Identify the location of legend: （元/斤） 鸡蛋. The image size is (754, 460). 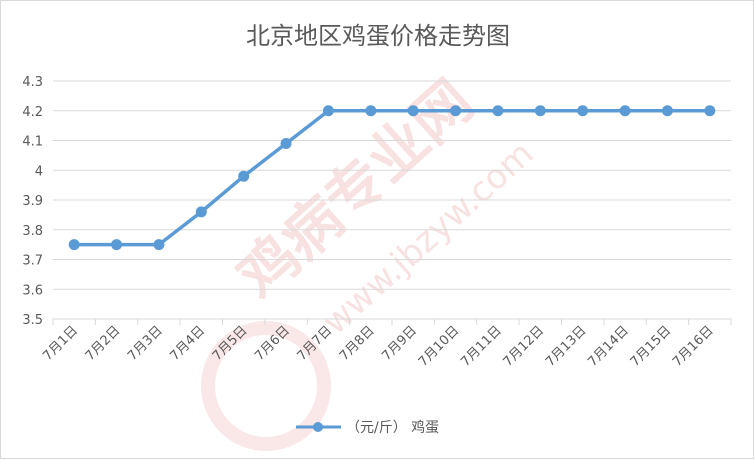
(367, 427).